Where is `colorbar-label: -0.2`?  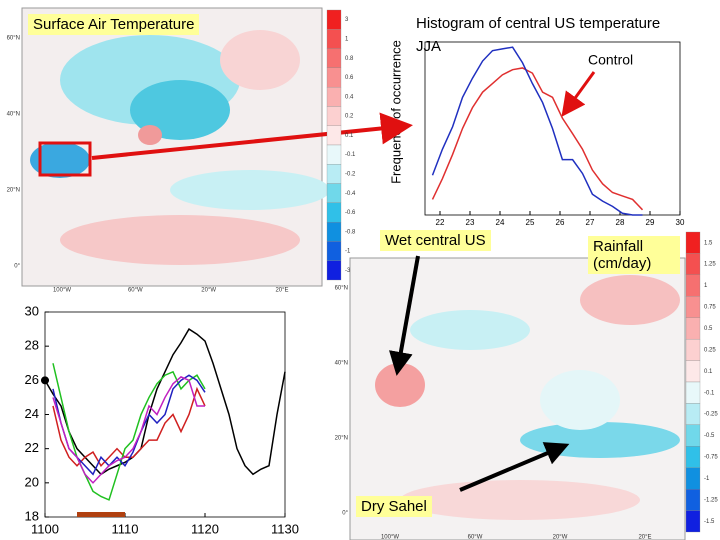
colorbar-label: -0.2 is located at coordinates (350, 175).